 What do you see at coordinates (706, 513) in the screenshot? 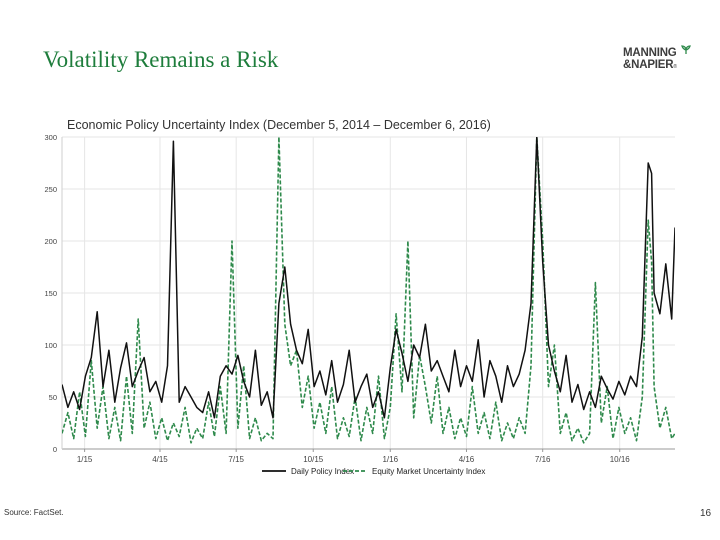
I see `page-number: 16` at bounding box center [706, 513].